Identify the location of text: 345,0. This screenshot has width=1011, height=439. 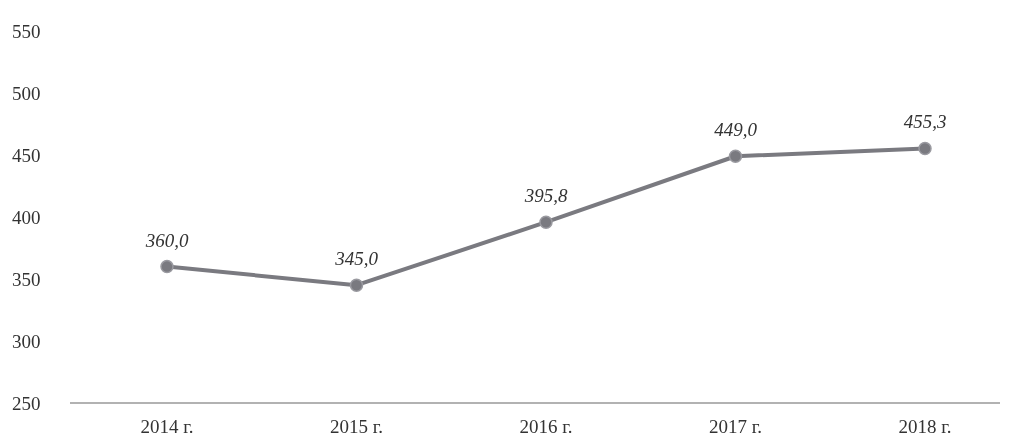
(356, 259).